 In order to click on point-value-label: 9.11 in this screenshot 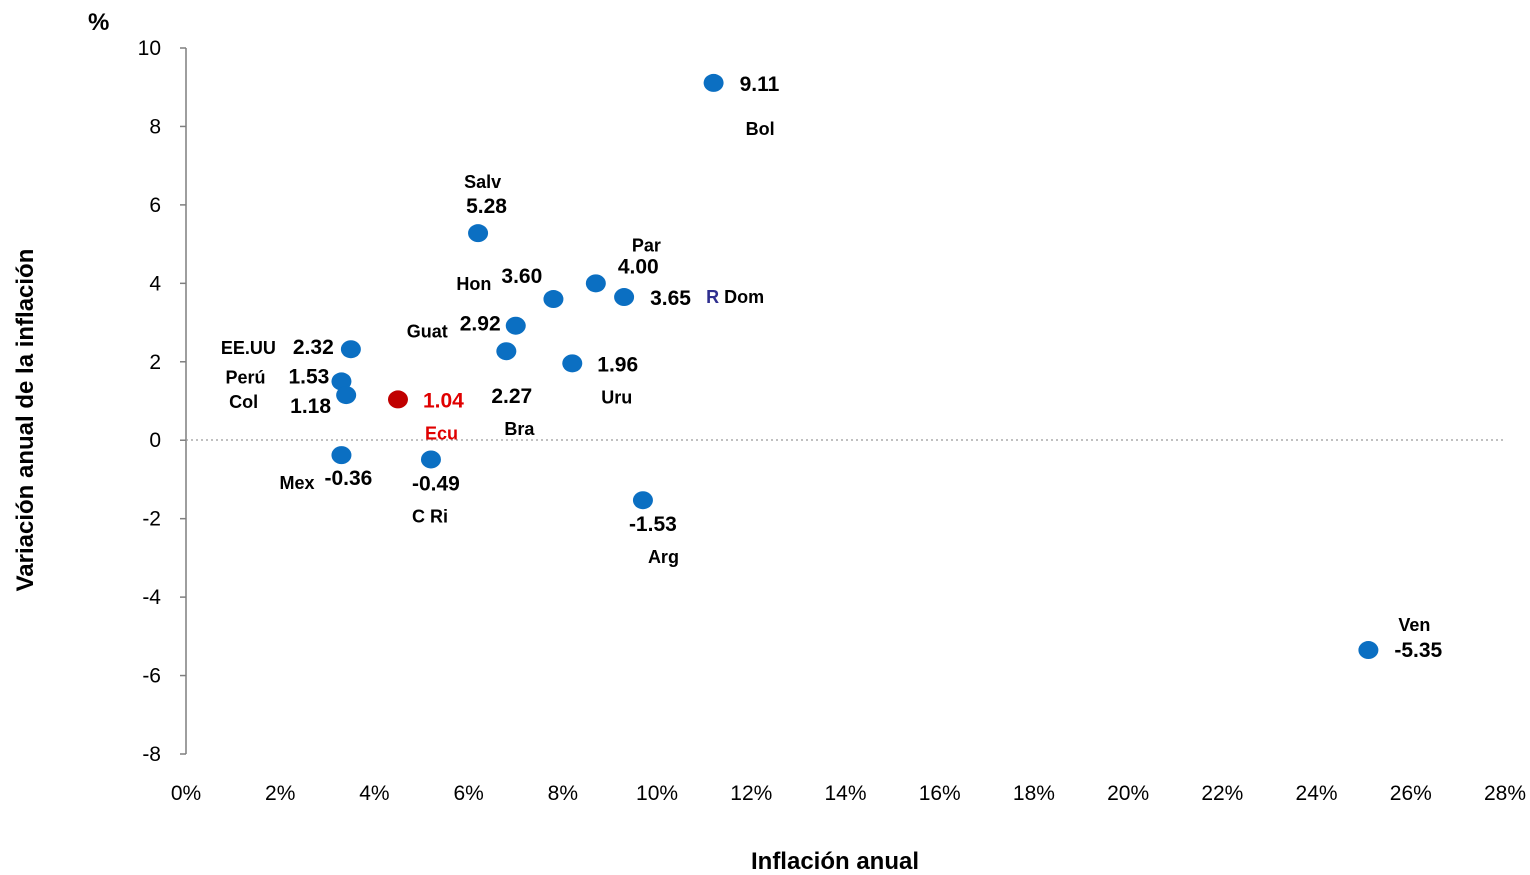, I will do `click(760, 84)`.